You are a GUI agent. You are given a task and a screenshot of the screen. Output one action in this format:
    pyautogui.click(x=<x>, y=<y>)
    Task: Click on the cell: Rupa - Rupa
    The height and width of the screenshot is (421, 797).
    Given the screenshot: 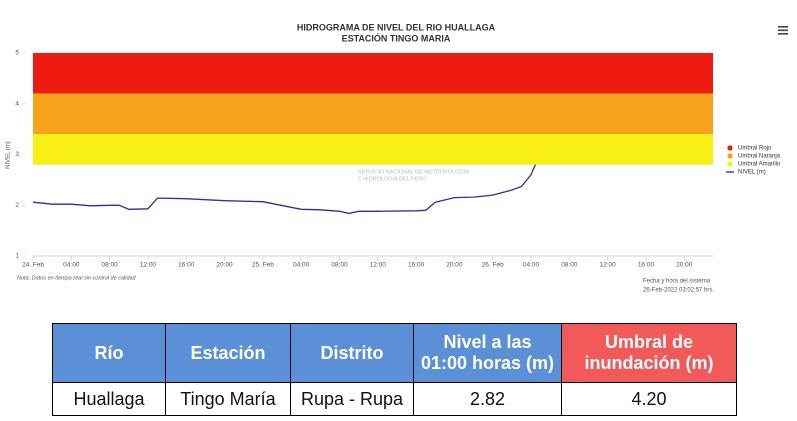 What is the action you would take?
    pyautogui.click(x=352, y=399)
    